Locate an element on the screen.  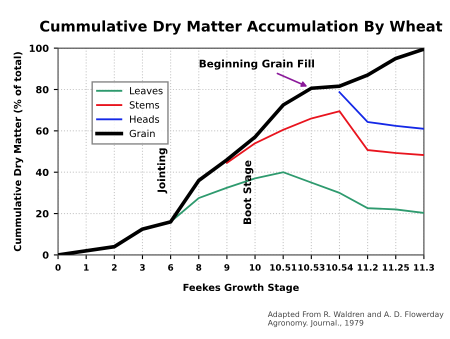
annotation: Jointing is located at coordinates (162, 171).